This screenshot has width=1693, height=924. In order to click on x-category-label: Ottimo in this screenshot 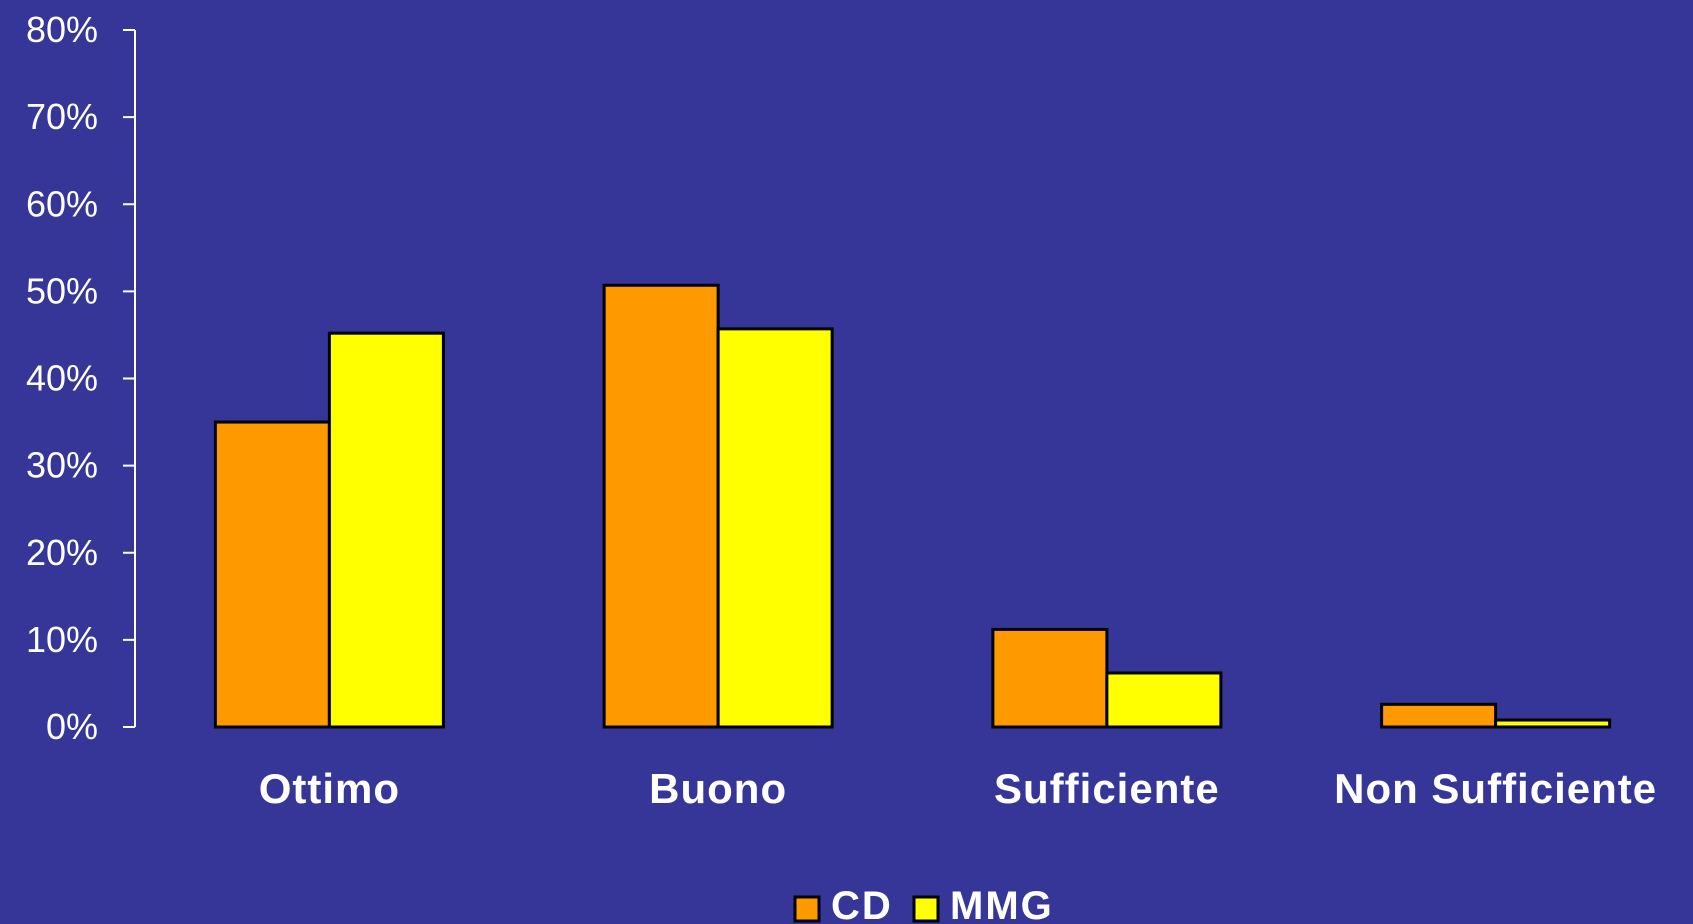, I will do `click(329, 788)`.